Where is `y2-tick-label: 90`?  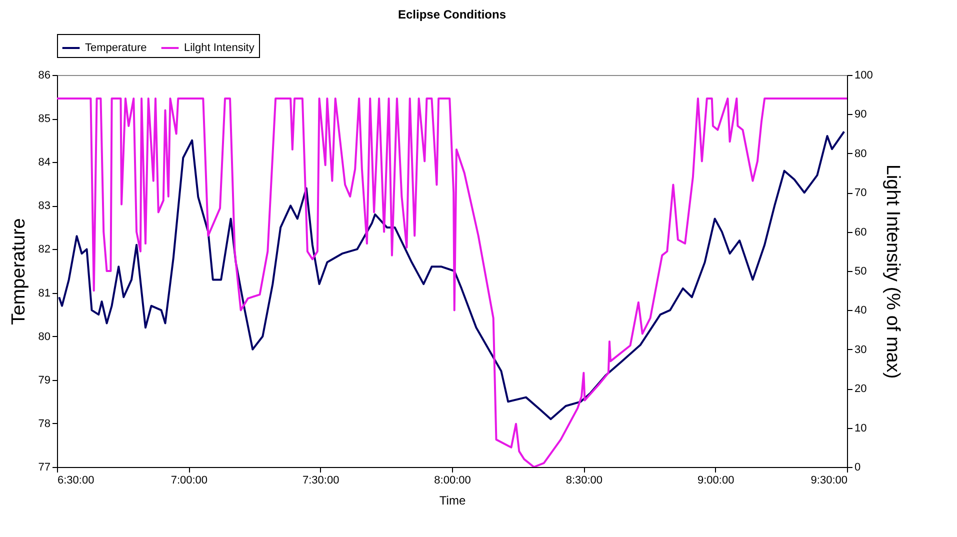 y2-tick-label: 90 is located at coordinates (860, 114).